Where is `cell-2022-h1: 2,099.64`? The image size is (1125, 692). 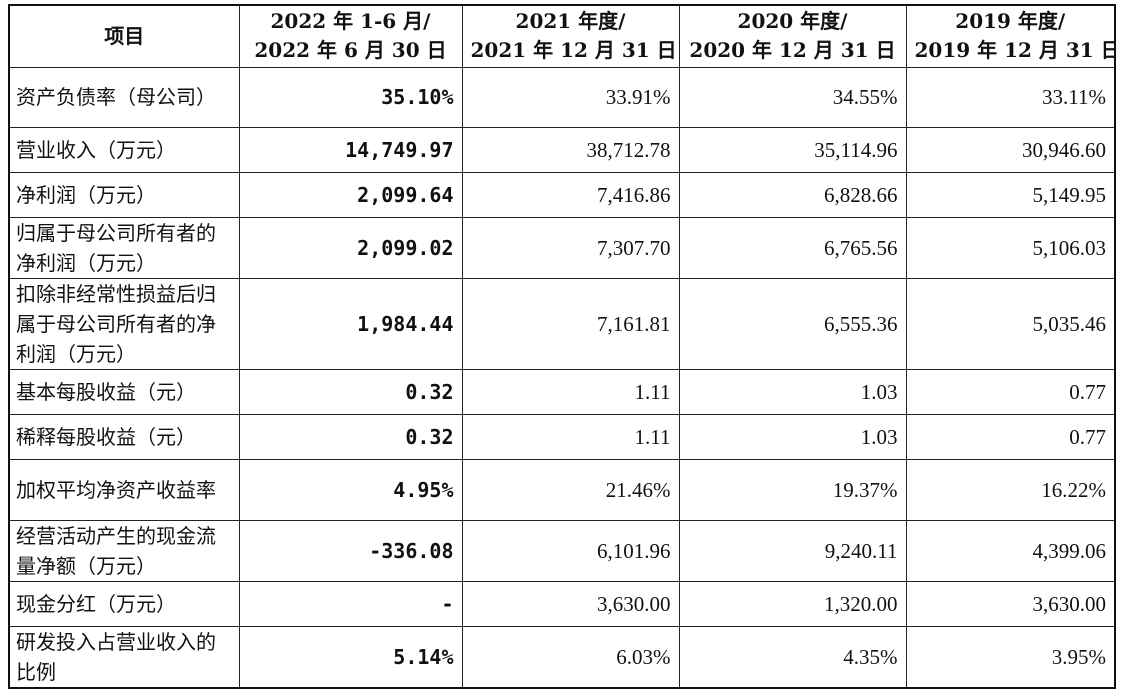 cell-2022-h1: 2,099.64 is located at coordinates (350, 194).